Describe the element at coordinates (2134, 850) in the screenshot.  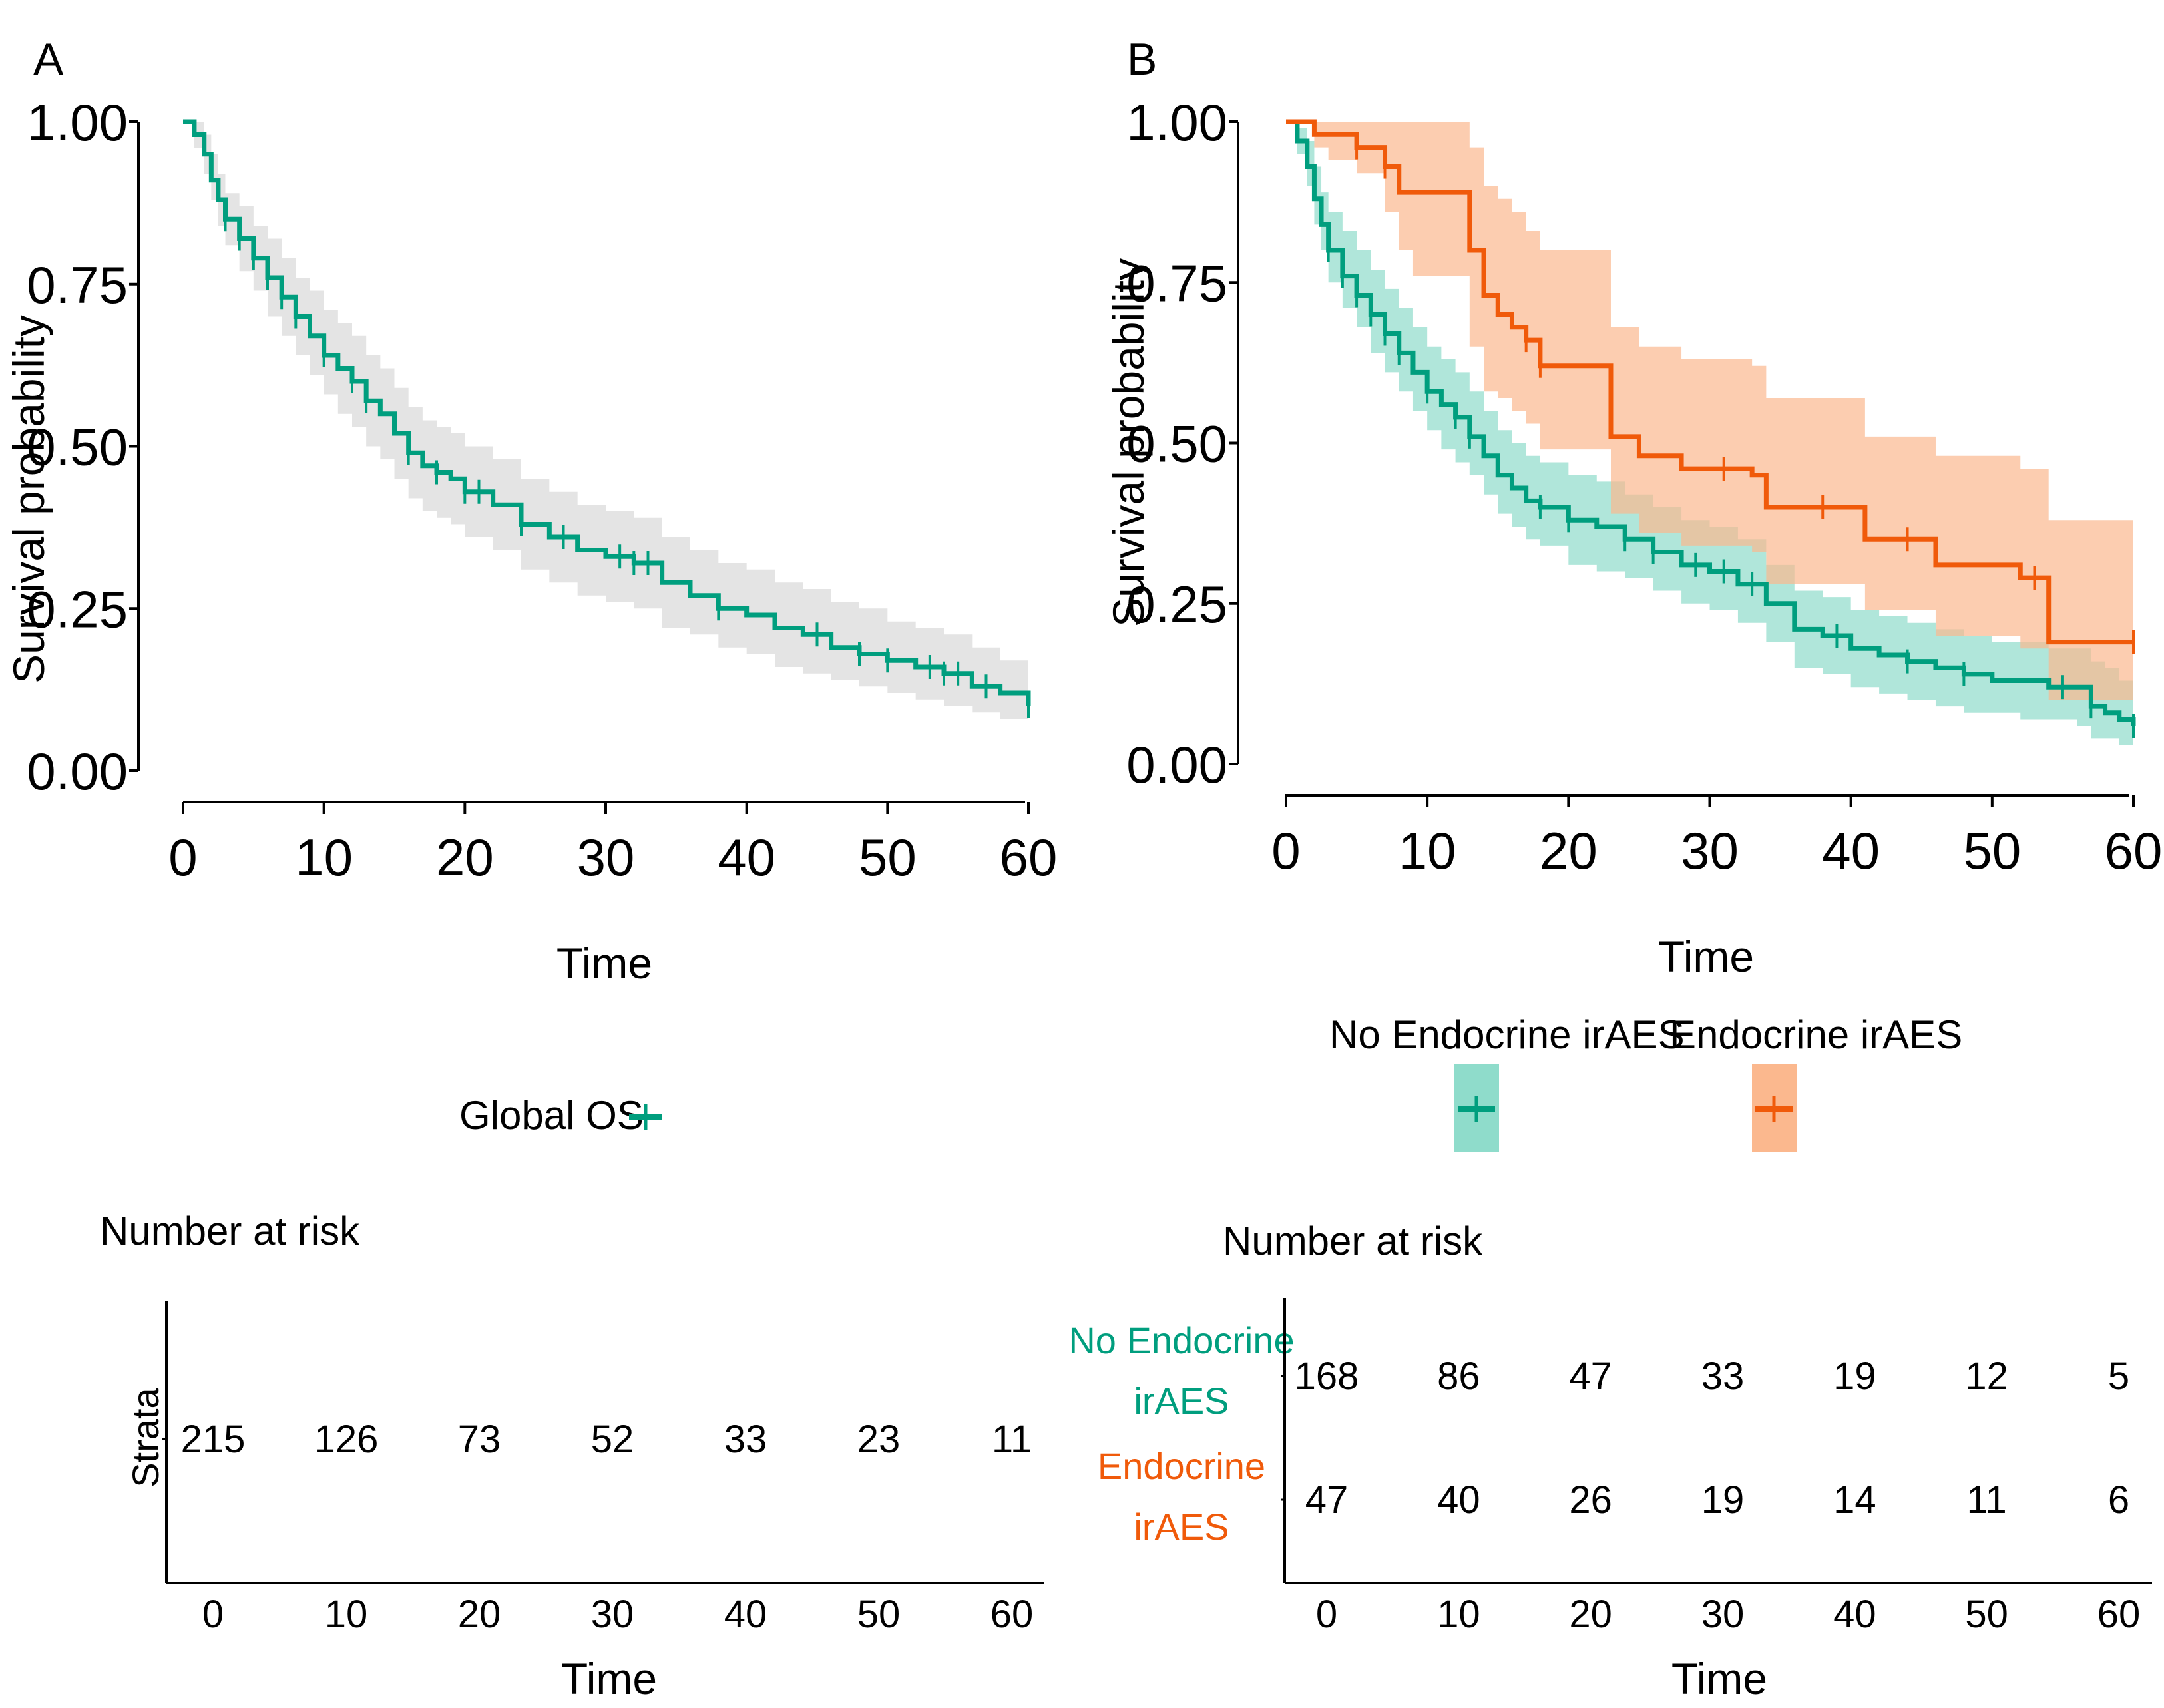
I see `b-x-tick-label-6: 60` at that location.